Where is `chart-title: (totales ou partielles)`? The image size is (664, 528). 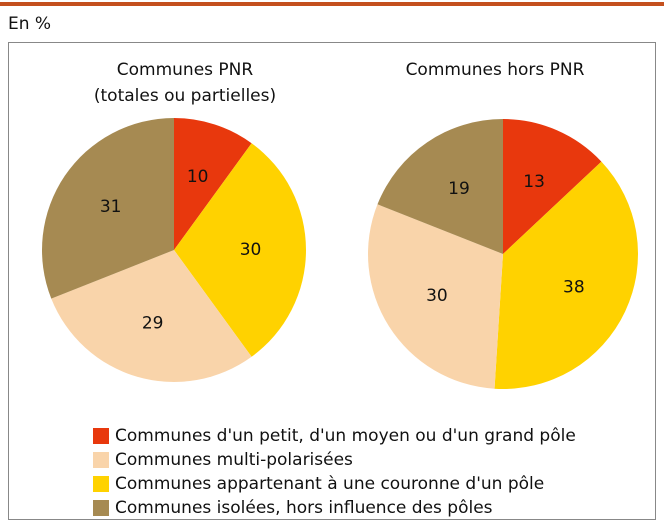 chart-title: (totales ou partielles) is located at coordinates (185, 96).